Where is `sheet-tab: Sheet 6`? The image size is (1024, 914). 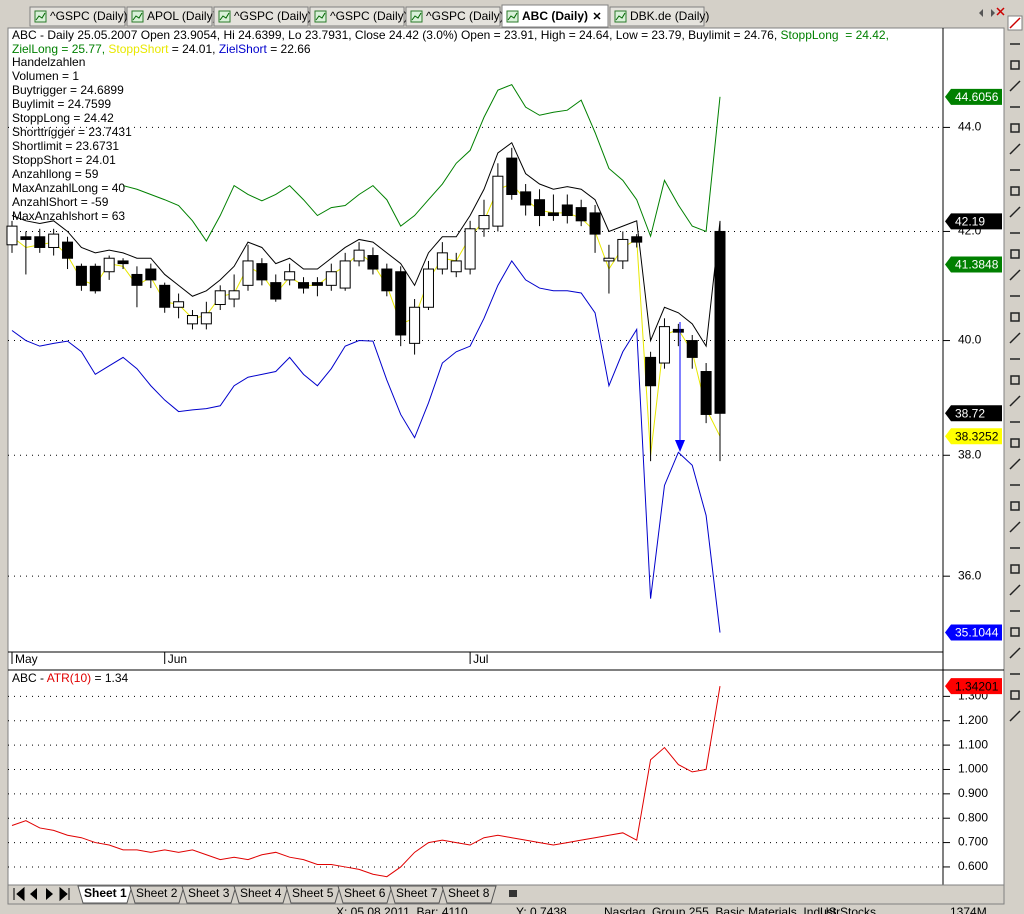
sheet-tab: Sheet 6 is located at coordinates (365, 894).